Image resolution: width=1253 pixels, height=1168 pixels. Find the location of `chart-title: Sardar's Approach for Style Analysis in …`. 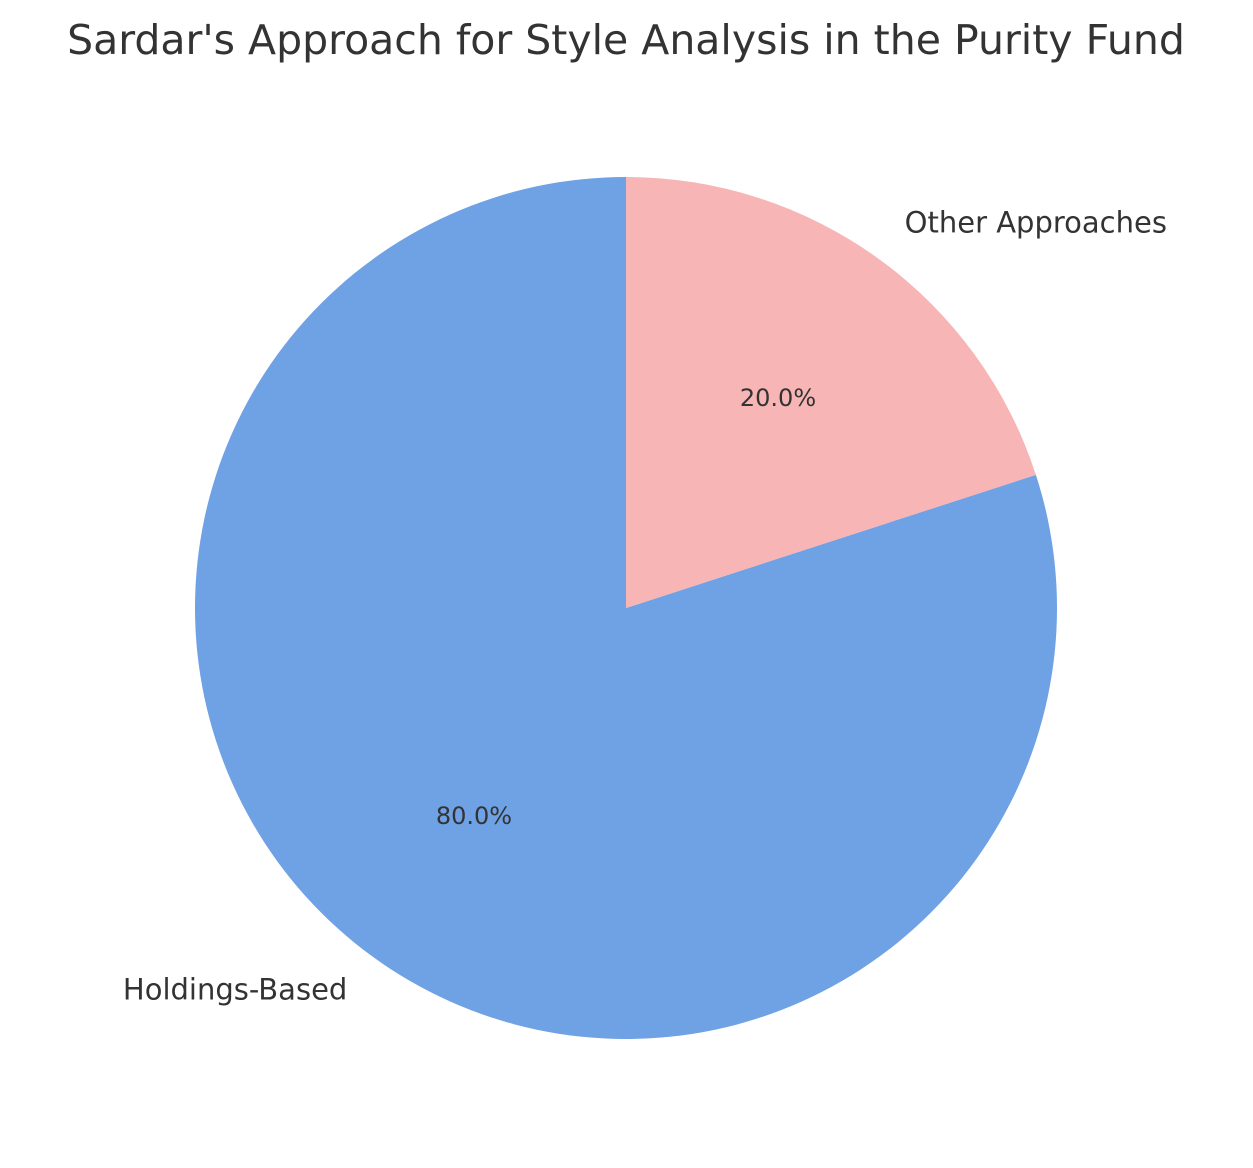

chart-title: Sardar's Approach for Style Analysis in … is located at coordinates (626, 40).